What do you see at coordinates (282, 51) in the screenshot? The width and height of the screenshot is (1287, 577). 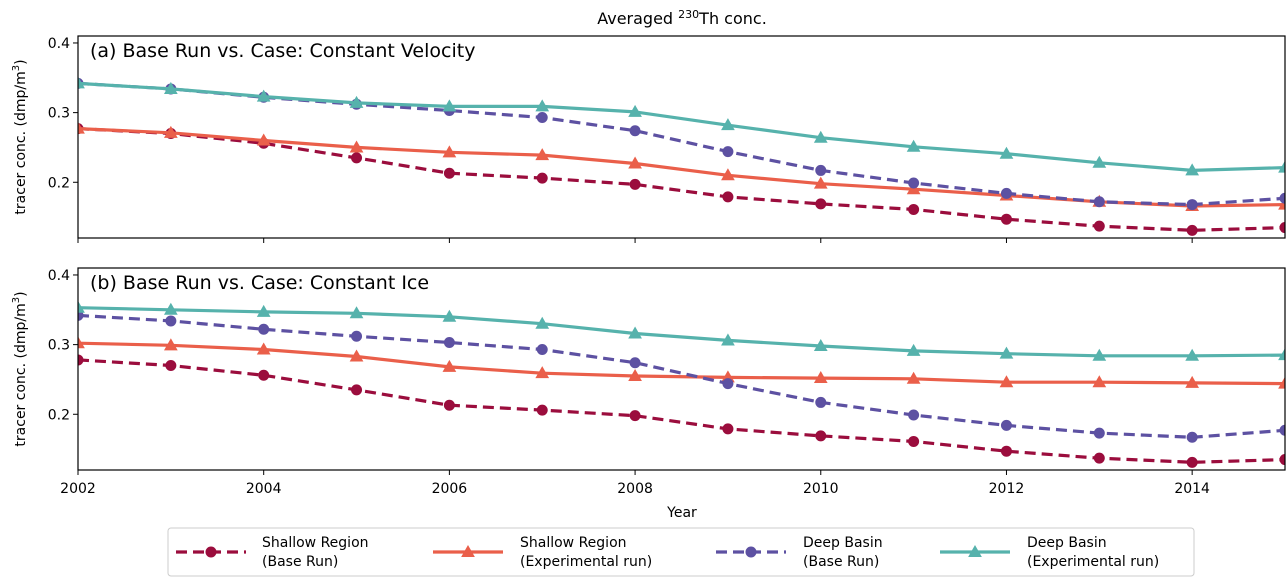 I see `panel-title: (a) Base Run vs. Case: Constant Velocity` at bounding box center [282, 51].